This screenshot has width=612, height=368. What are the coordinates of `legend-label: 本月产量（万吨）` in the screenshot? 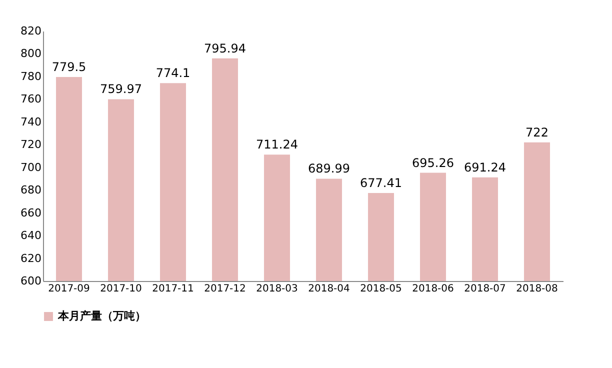 It's located at (101, 316).